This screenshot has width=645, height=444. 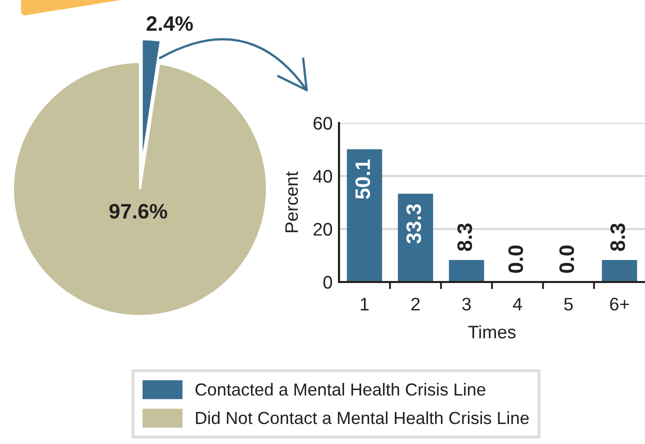 What do you see at coordinates (327, 282) in the screenshot?
I see `y-tick-label: 0` at bounding box center [327, 282].